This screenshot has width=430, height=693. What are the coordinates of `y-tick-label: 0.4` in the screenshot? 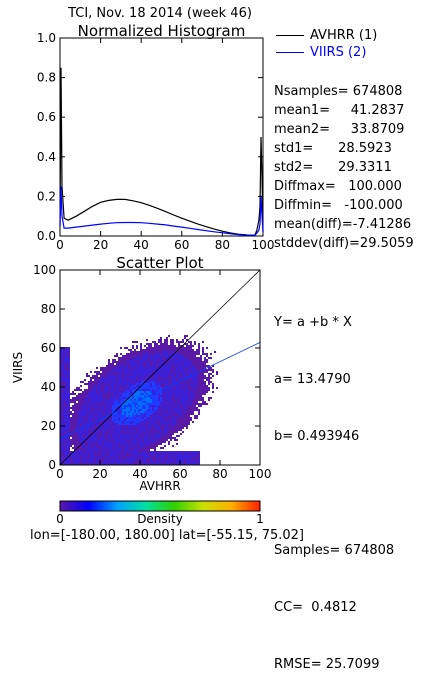 It's located at (46, 157).